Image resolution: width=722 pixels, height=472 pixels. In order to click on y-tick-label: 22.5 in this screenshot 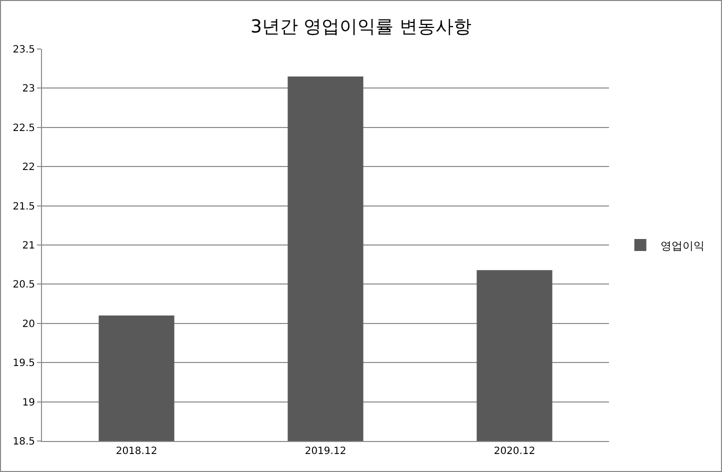, I will do `click(23, 128)`.